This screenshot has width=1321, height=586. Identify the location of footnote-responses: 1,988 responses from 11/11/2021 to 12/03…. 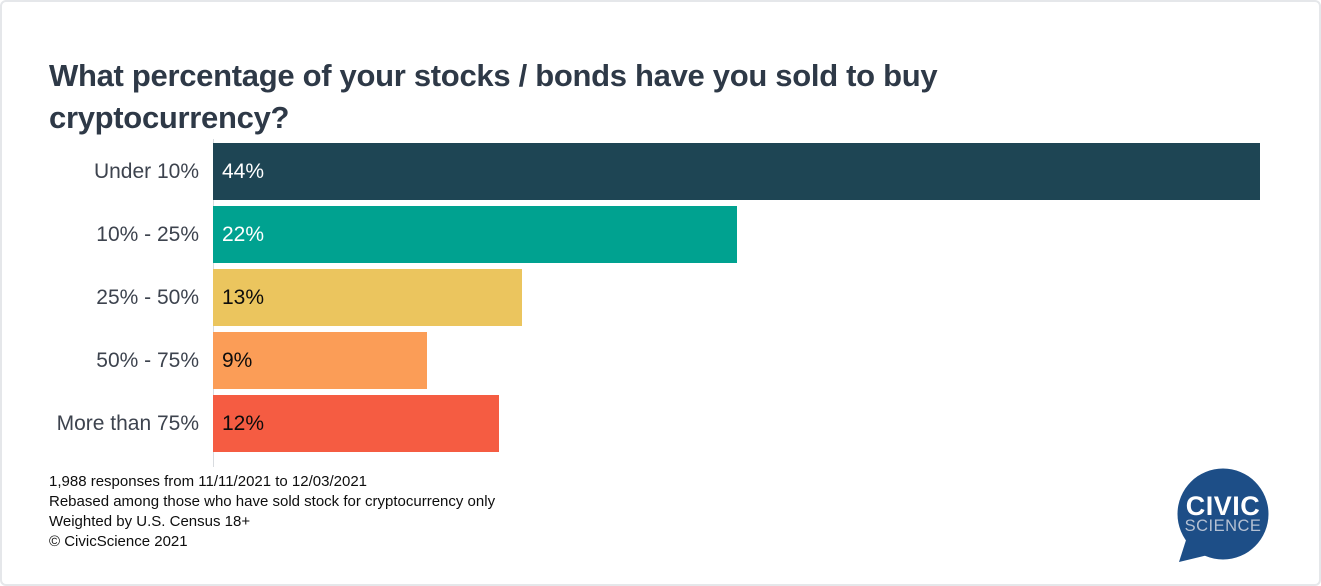
(208, 481).